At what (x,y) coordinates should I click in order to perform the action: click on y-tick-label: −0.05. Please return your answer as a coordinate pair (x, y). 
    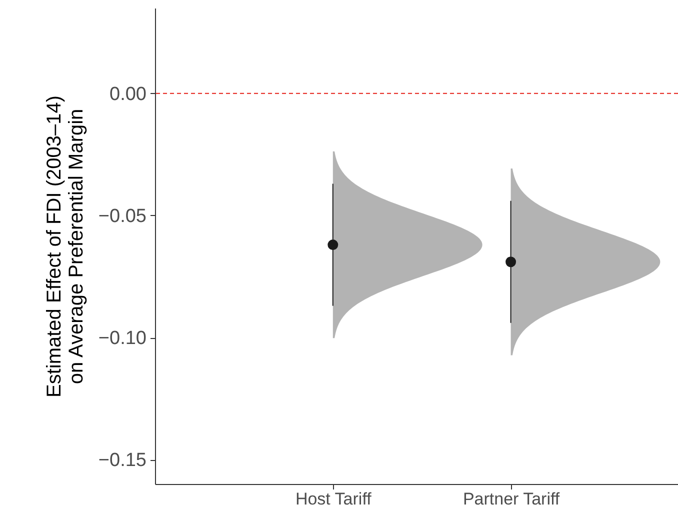
    Looking at the image, I should click on (122, 216).